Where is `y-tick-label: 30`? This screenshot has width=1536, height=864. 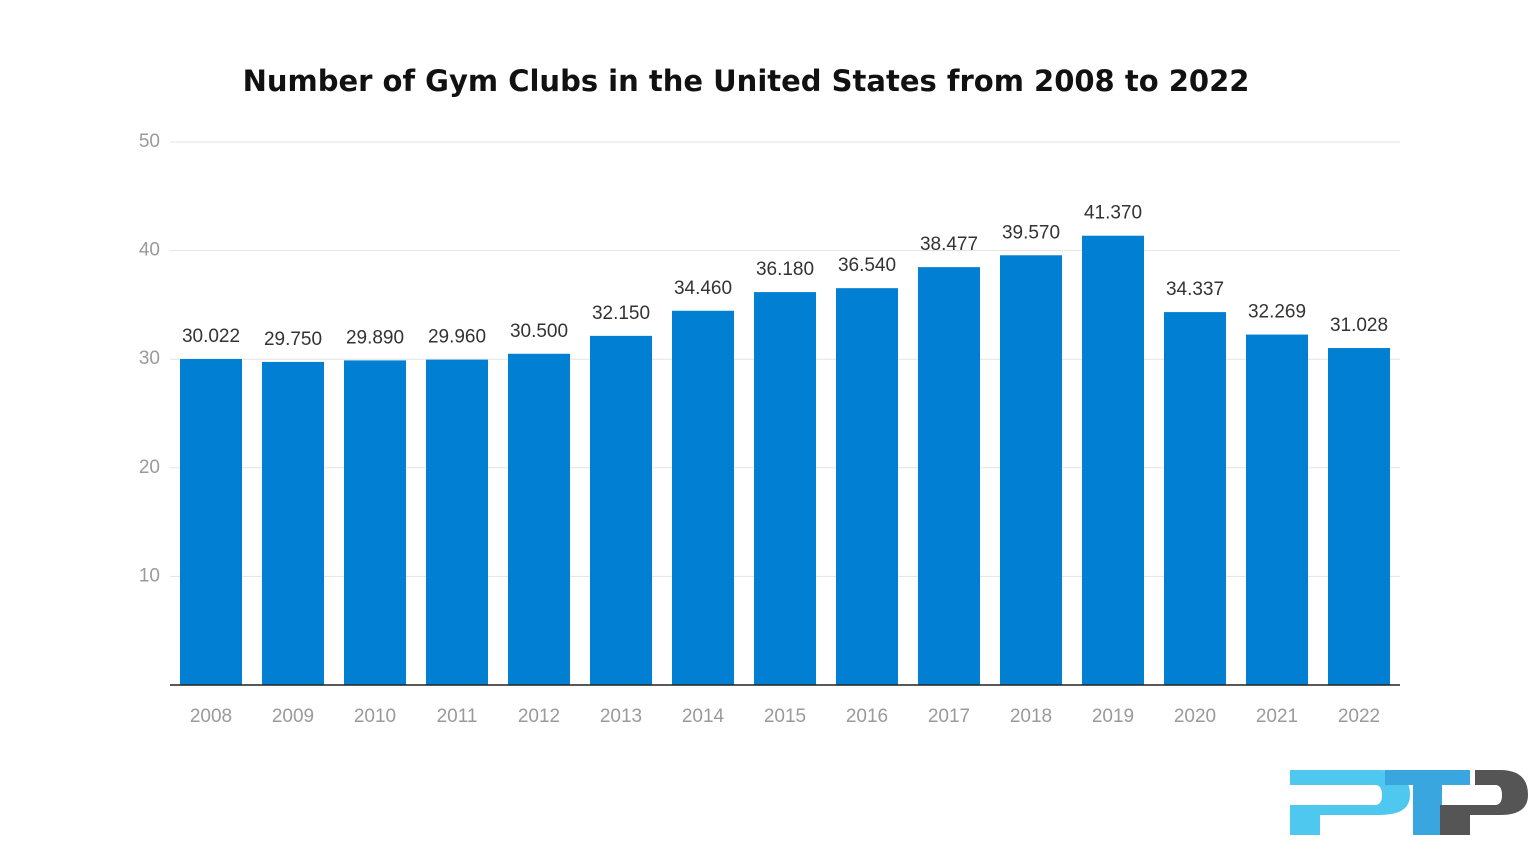 y-tick-label: 30 is located at coordinates (149, 358).